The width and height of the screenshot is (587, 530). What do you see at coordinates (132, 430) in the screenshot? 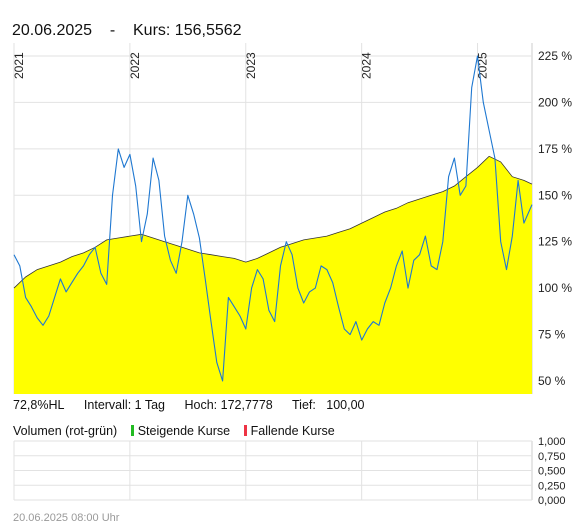
I see `rising-swatch` at bounding box center [132, 430].